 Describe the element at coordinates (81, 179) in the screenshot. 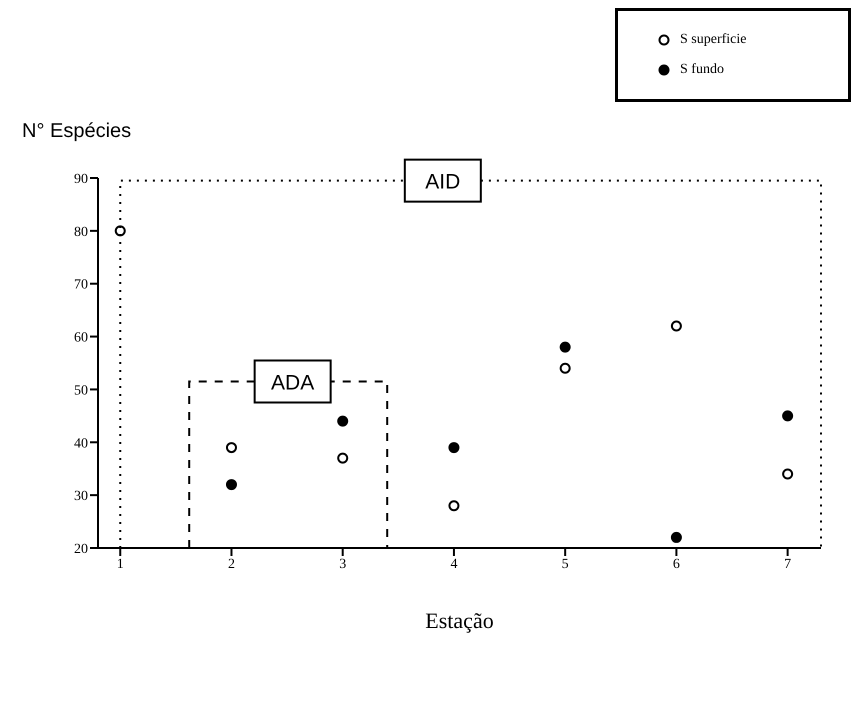

I see `y-tick-label: 90` at that location.